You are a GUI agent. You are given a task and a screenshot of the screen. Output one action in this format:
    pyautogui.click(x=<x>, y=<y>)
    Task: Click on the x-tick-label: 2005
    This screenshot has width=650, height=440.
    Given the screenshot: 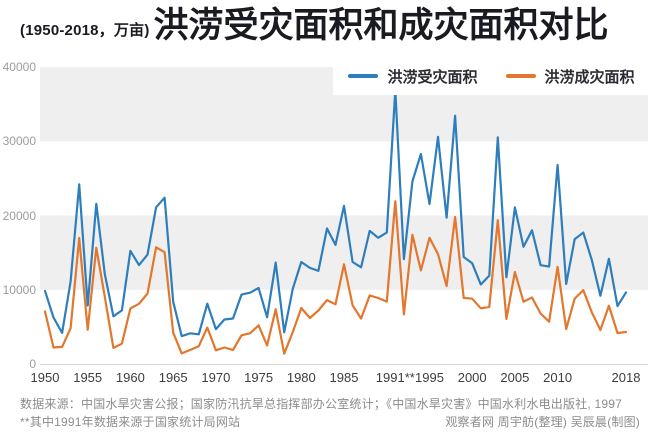 What is the action you would take?
    pyautogui.click(x=515, y=377)
    